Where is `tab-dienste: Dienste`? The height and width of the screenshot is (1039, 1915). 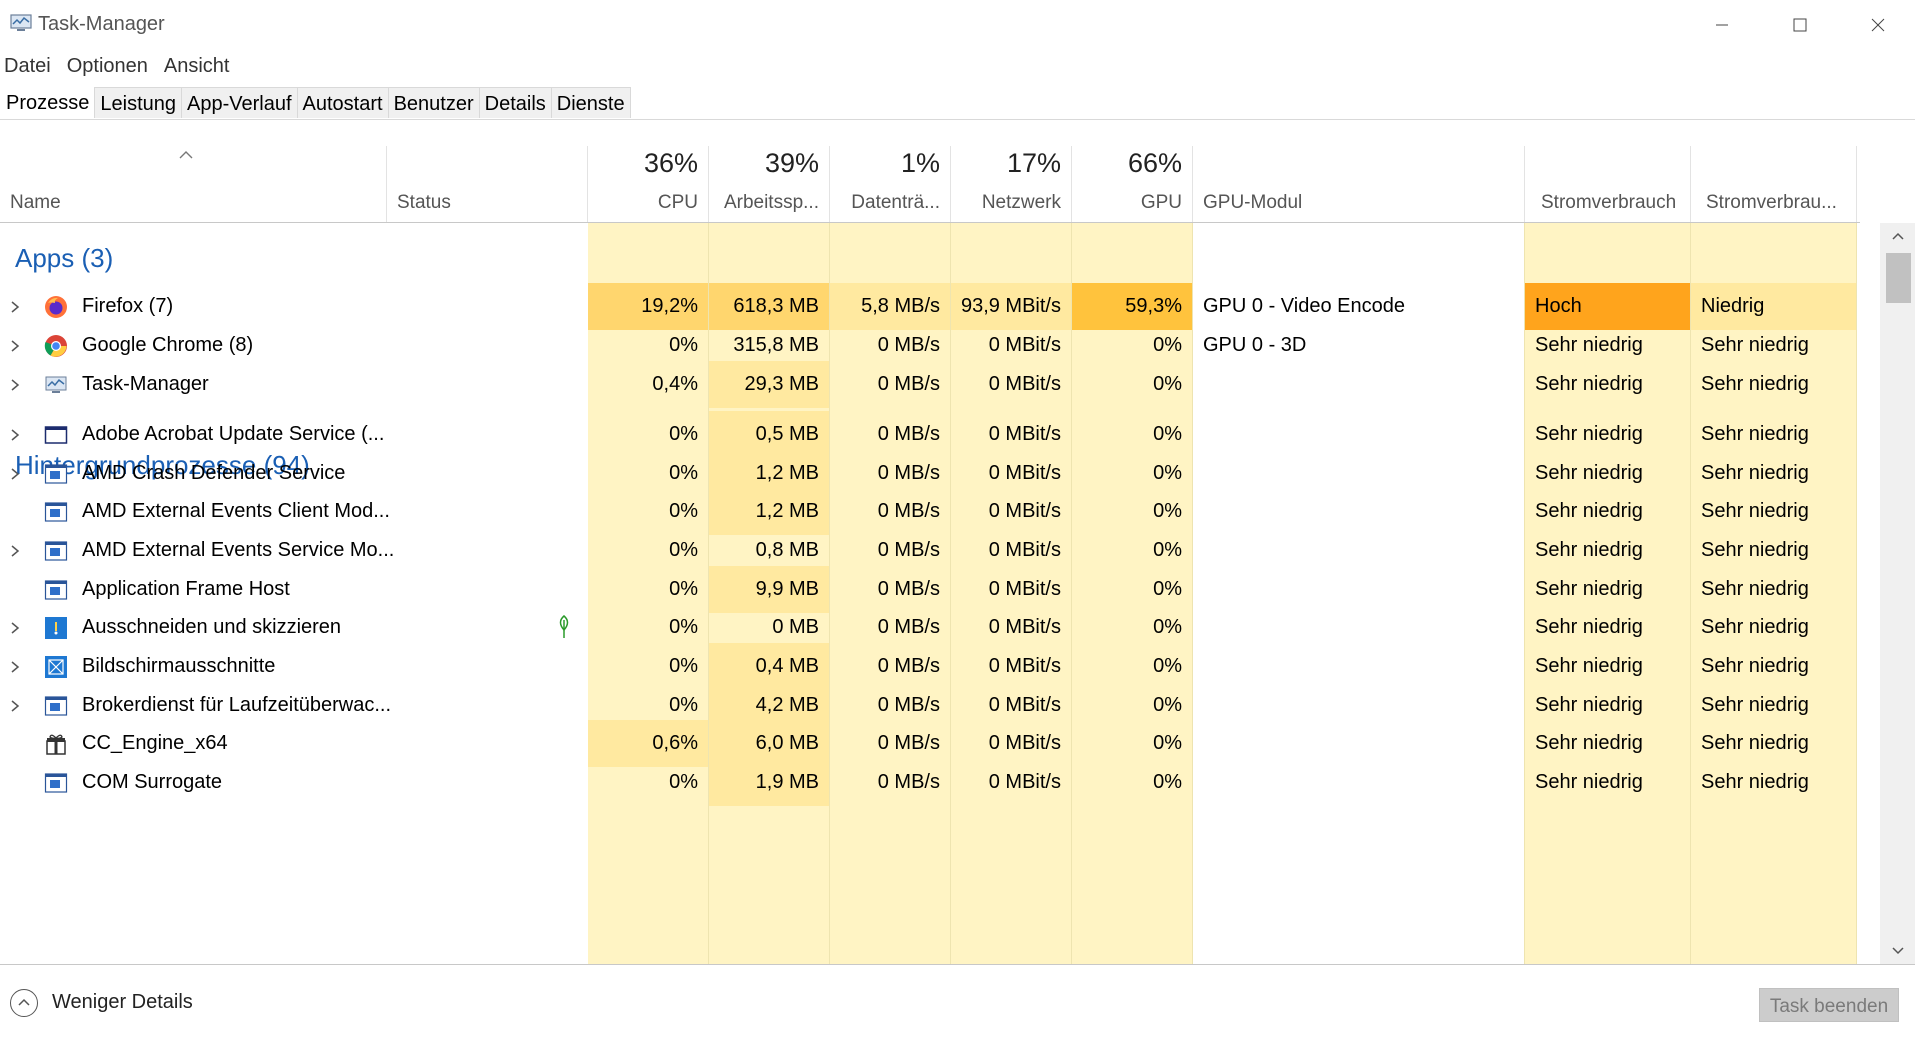
tab-dienste: Dienste is located at coordinates (590, 102).